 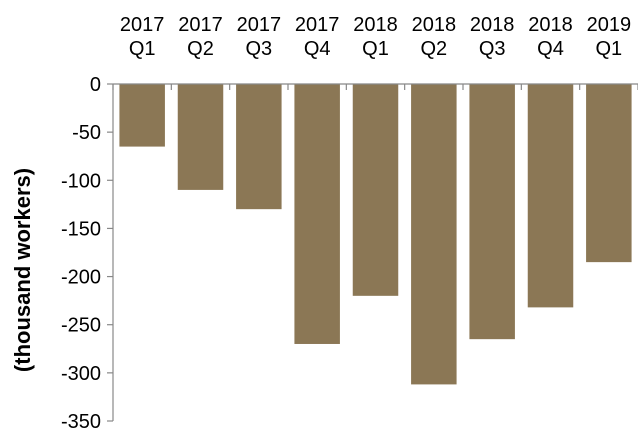 What do you see at coordinates (81, 181) in the screenshot?
I see `y-tick-label-2: -100` at bounding box center [81, 181].